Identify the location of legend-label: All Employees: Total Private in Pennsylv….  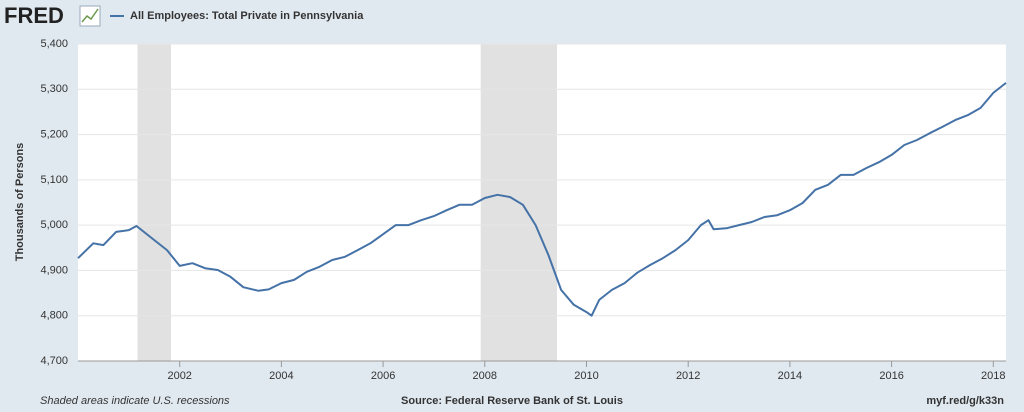
(247, 16).